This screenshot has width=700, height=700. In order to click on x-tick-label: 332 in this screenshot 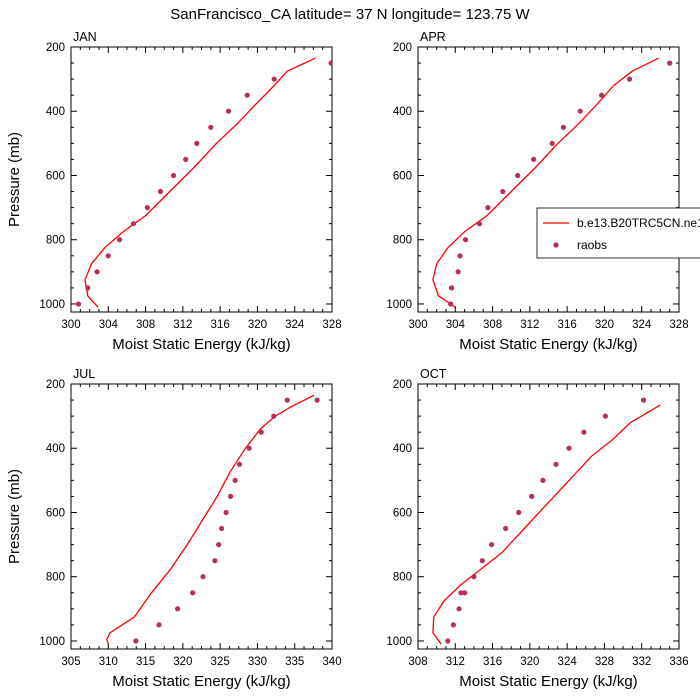, I will do `click(641, 662)`.